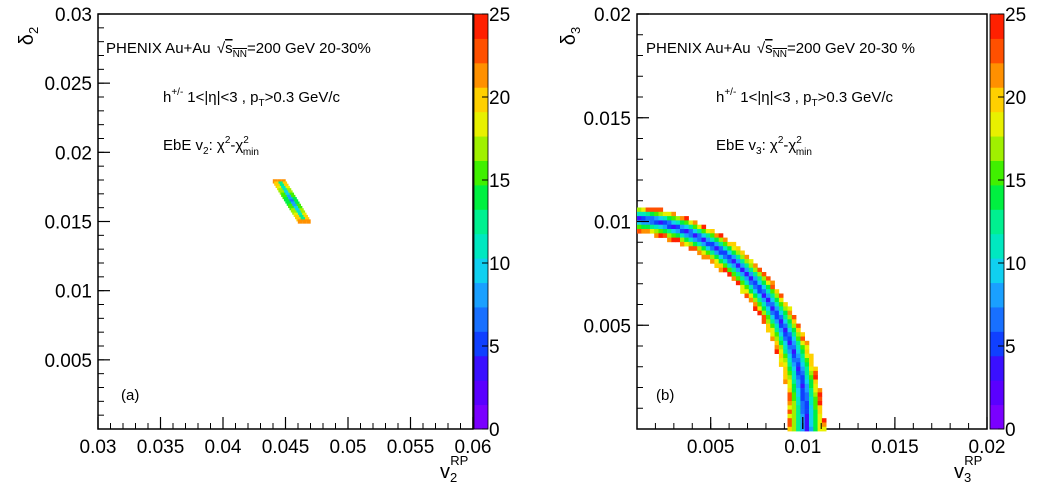 The image size is (1047, 484). I want to click on y-tick-label: 0.03, so click(73, 15).